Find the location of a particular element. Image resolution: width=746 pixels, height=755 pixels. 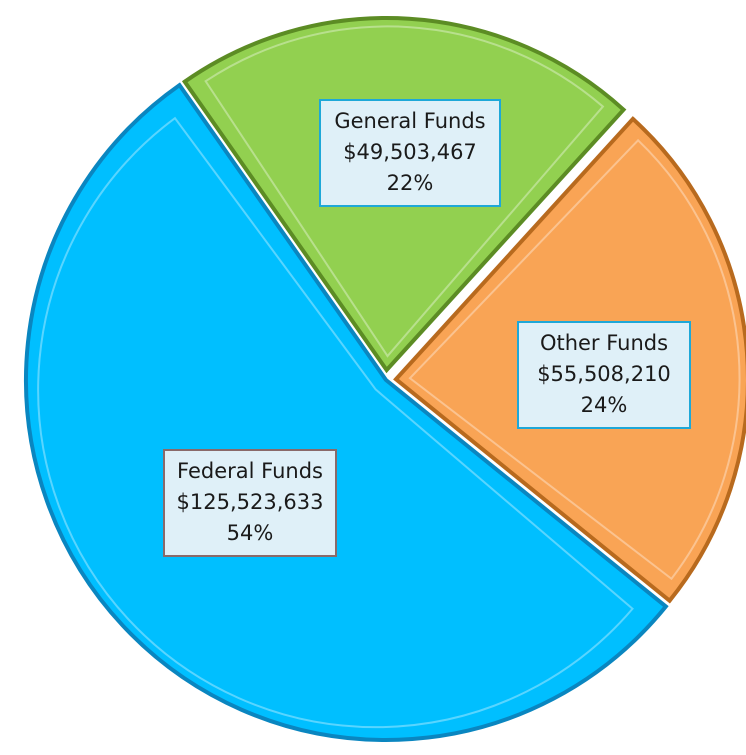

data-label-percent: 24% is located at coordinates (604, 405).